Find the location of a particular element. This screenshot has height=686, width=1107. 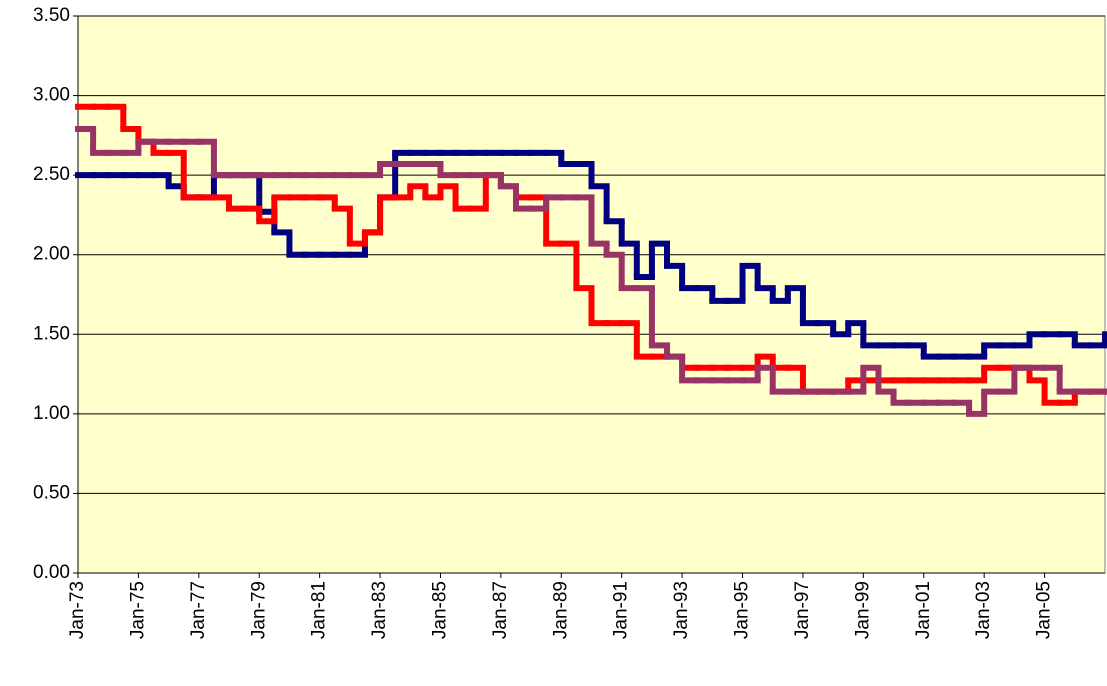

x-tick-label: Jan-05 is located at coordinates (1044, 610).